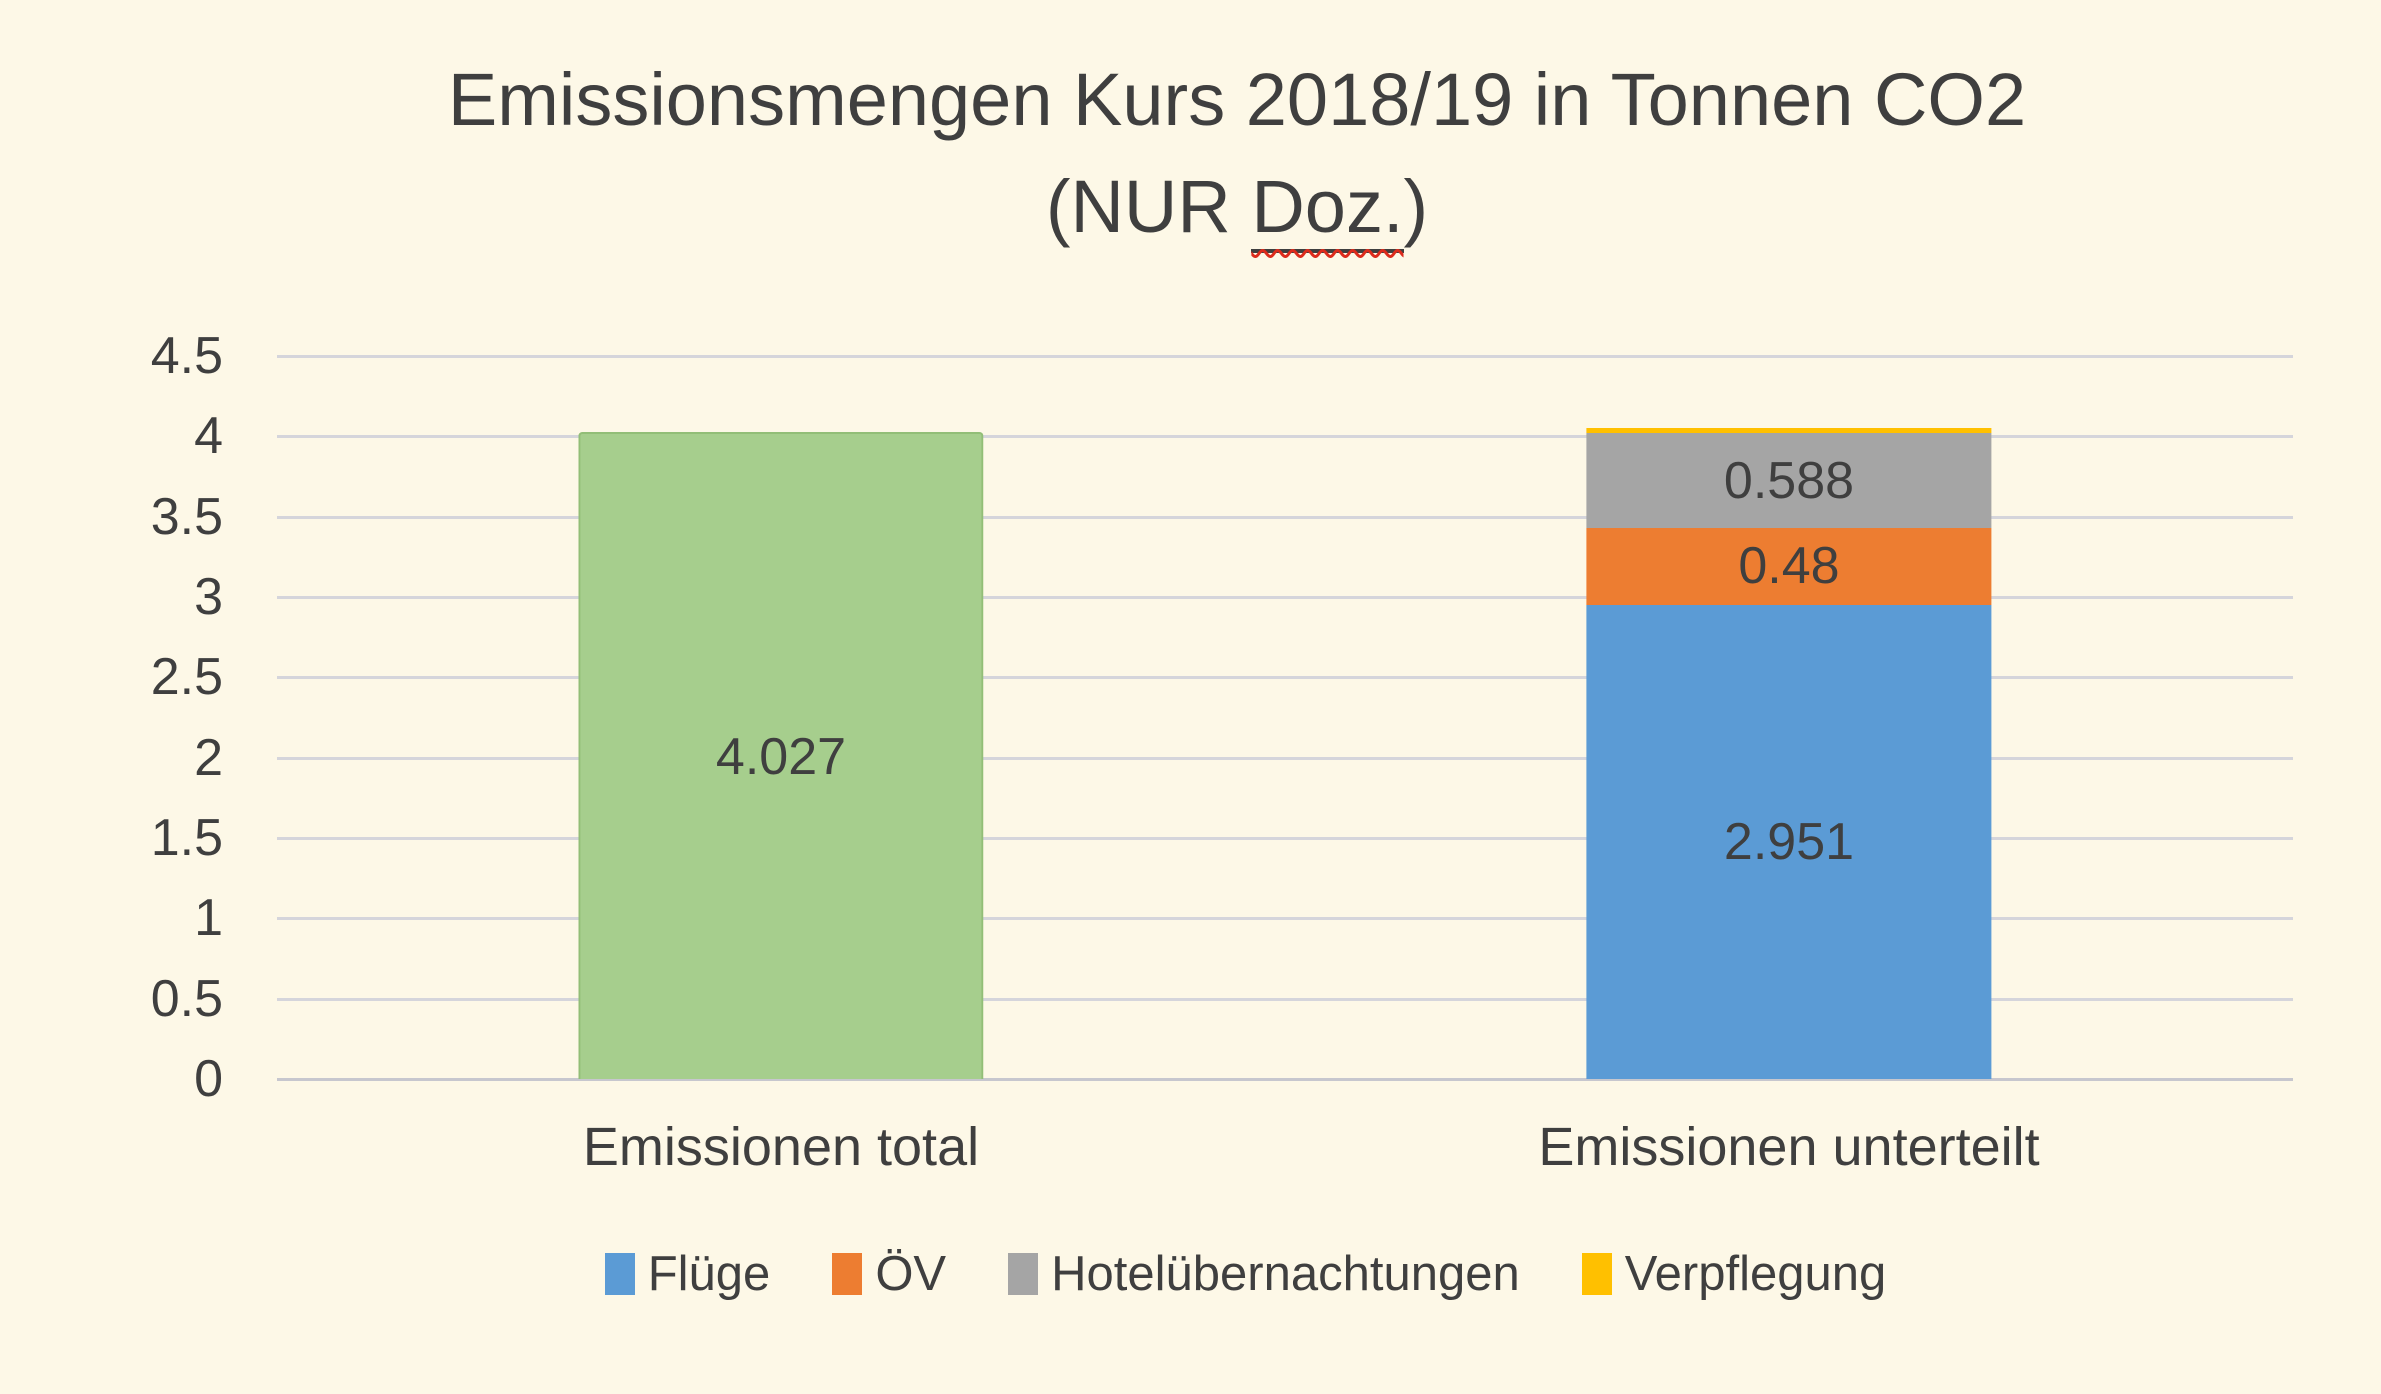  Describe the element at coordinates (781, 1147) in the screenshot. I see `category-label-emissionen-total: Emissionen total` at that location.